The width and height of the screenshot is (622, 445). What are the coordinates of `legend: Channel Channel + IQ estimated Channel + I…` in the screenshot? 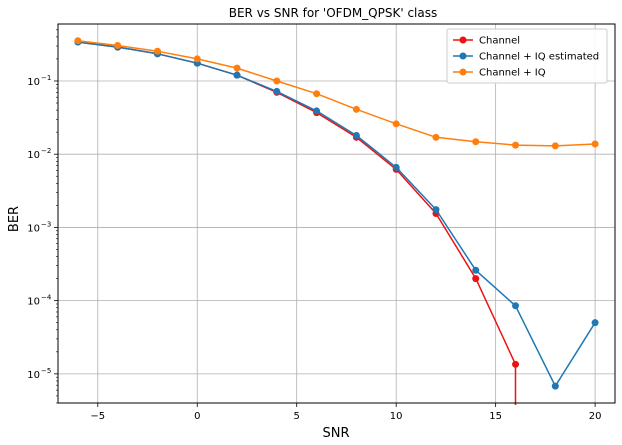 It's located at (527, 56).